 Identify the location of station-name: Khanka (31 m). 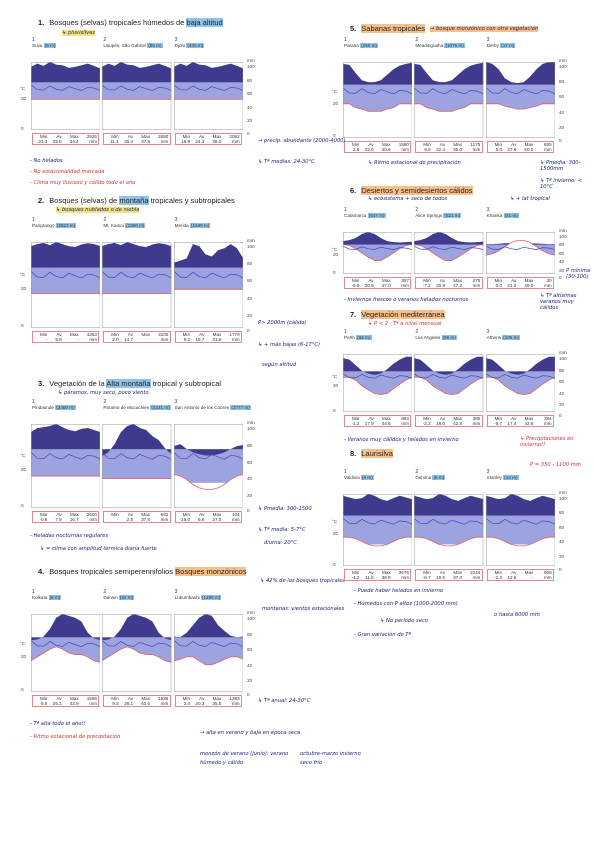
(502, 216).